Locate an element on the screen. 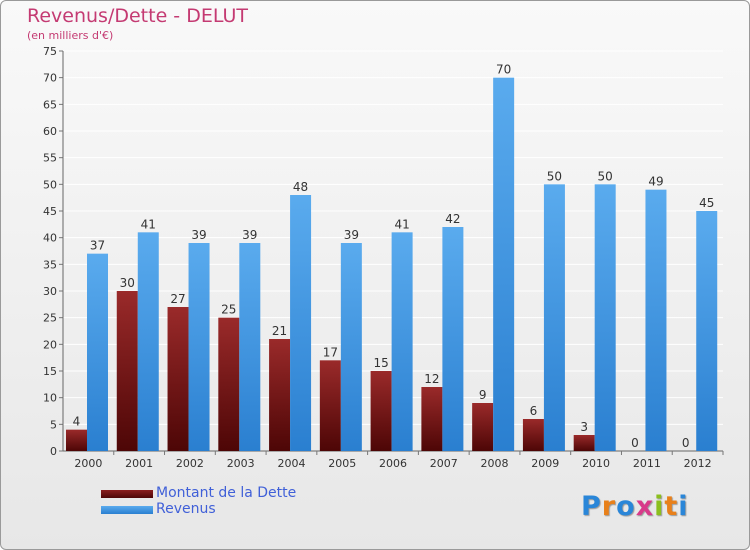  data-label: 3 is located at coordinates (584, 427).